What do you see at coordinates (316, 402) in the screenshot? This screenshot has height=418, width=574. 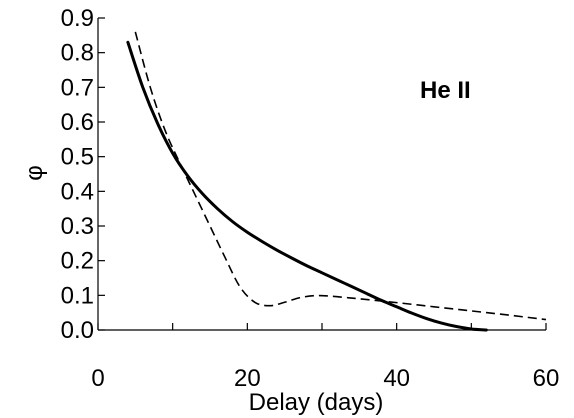 I see `x-axis-label: Delay (days)` at bounding box center [316, 402].